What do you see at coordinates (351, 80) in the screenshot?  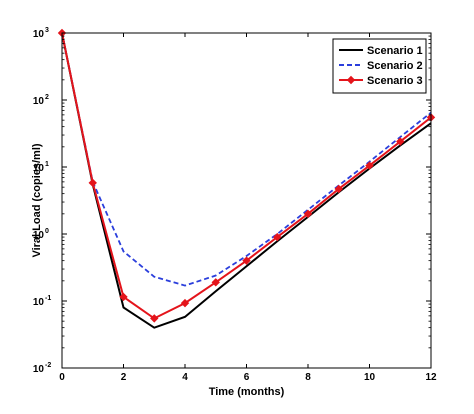 I see `legend-marker` at bounding box center [351, 80].